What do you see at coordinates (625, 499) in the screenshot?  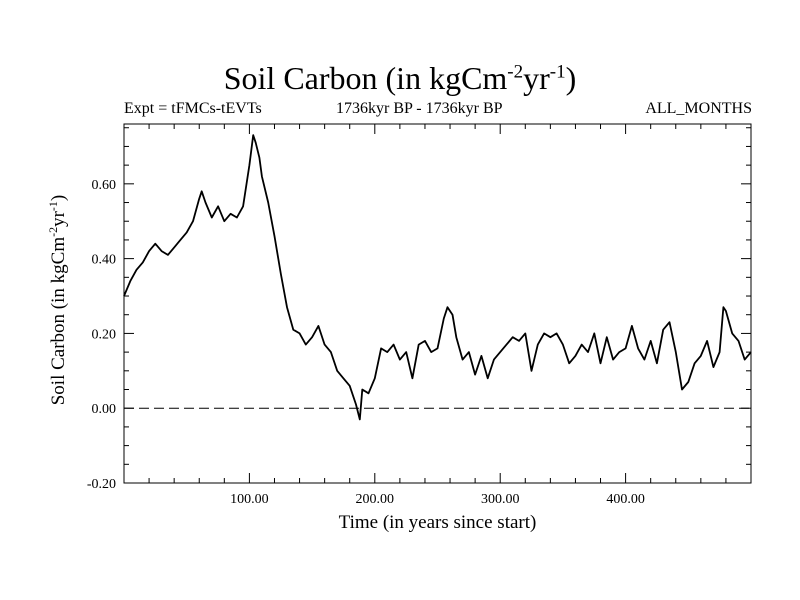 I see `x-tick-label: 400.00` at bounding box center [625, 499].